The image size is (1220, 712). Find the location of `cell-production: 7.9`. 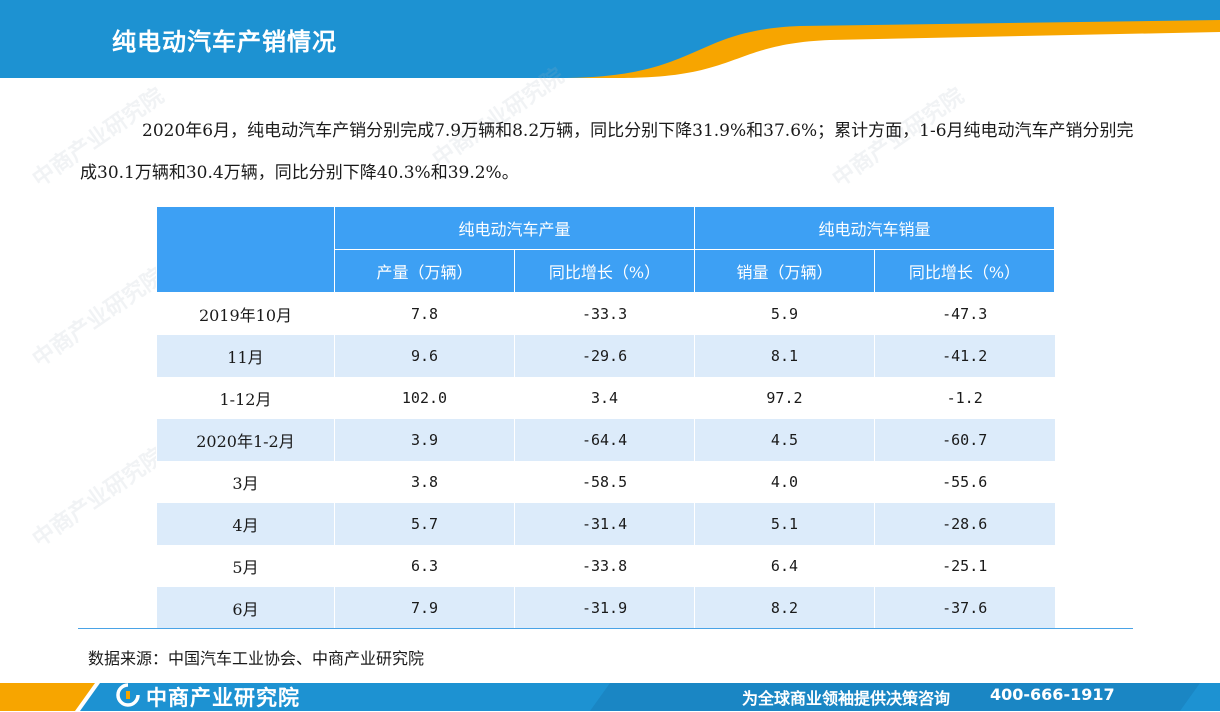

cell-production: 7.9 is located at coordinates (424, 608).